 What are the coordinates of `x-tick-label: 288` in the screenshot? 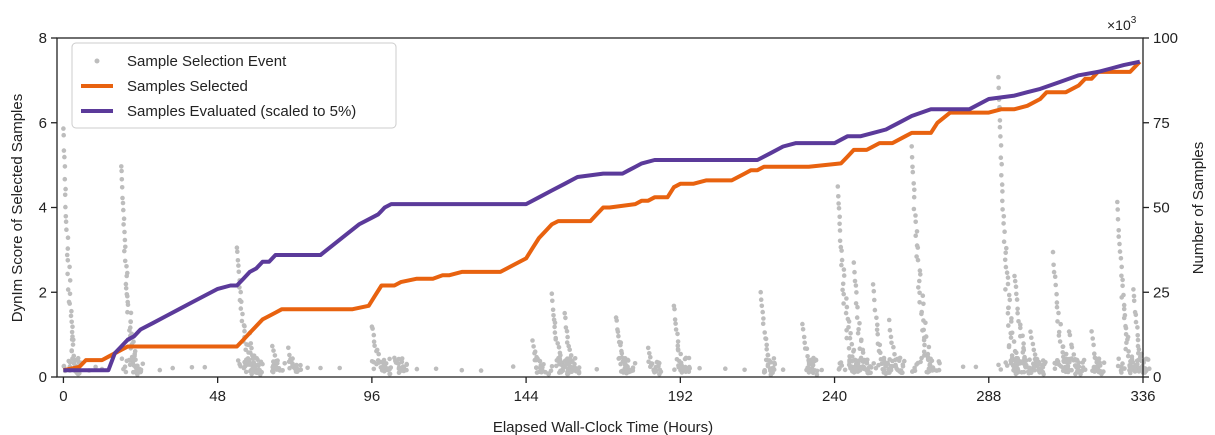 It's located at (988, 396).